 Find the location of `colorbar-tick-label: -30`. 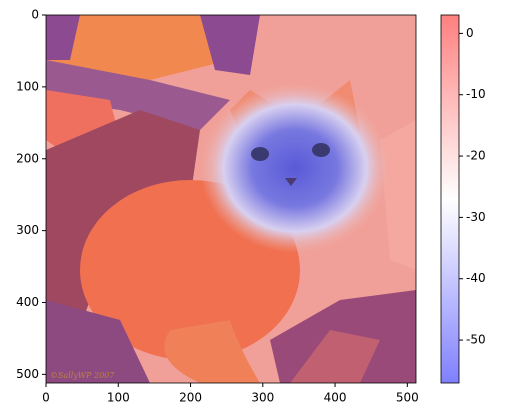

colorbar-tick-label: -30 is located at coordinates (476, 217).